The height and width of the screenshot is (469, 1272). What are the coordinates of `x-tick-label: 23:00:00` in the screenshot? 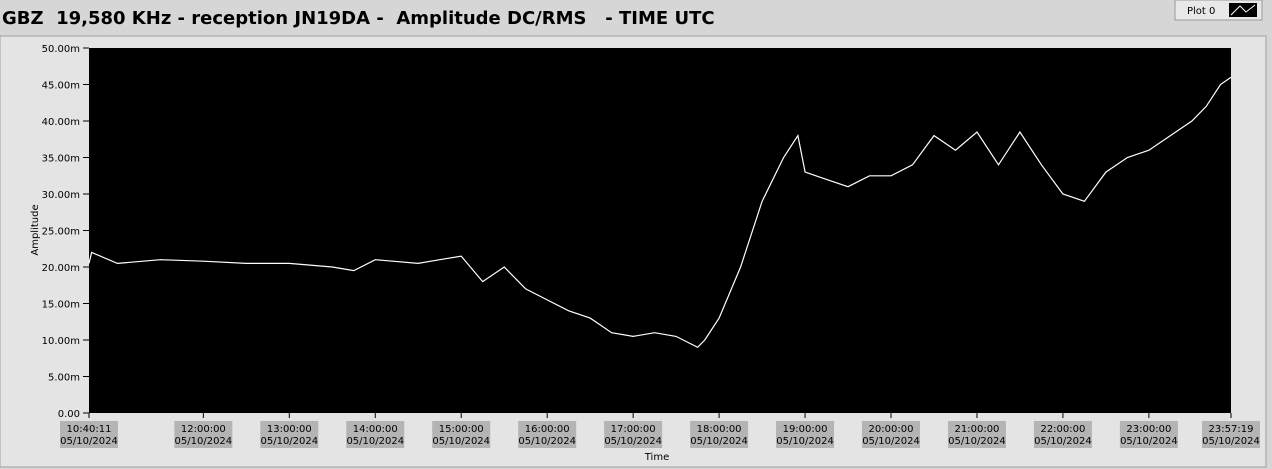 It's located at (1148, 429).